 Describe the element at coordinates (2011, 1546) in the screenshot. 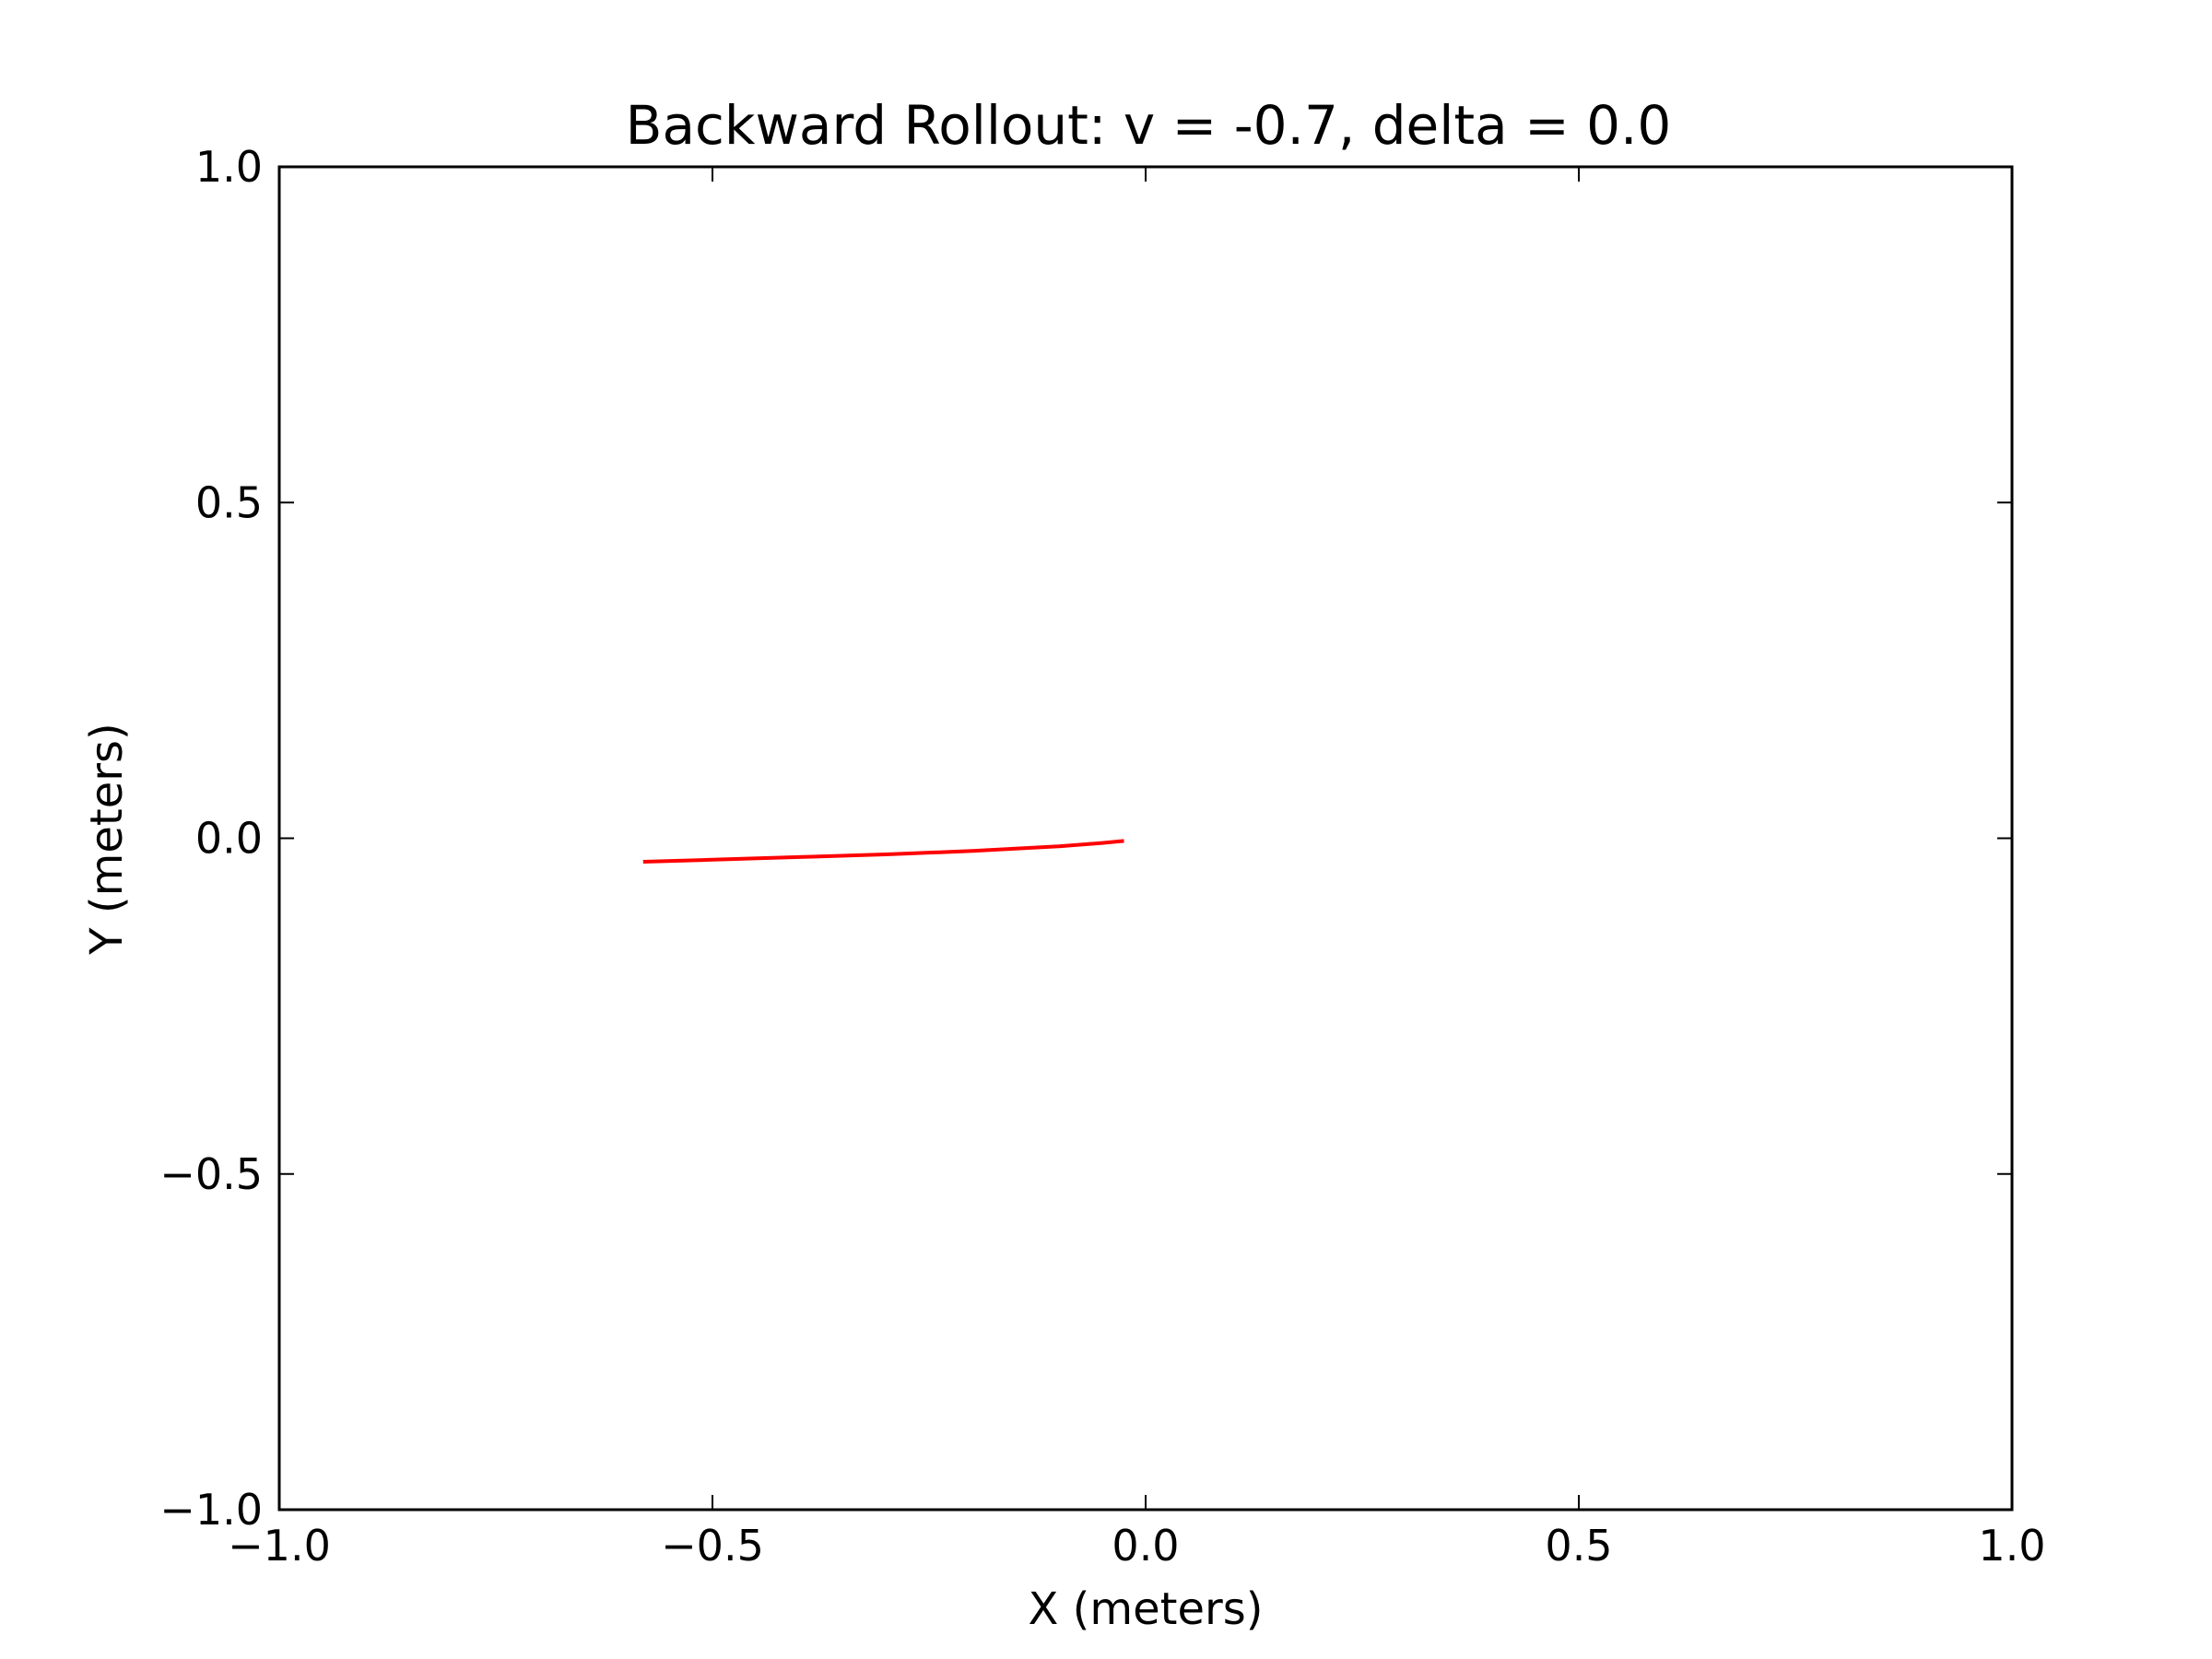

I see `x-tick-label: 1.0` at that location.